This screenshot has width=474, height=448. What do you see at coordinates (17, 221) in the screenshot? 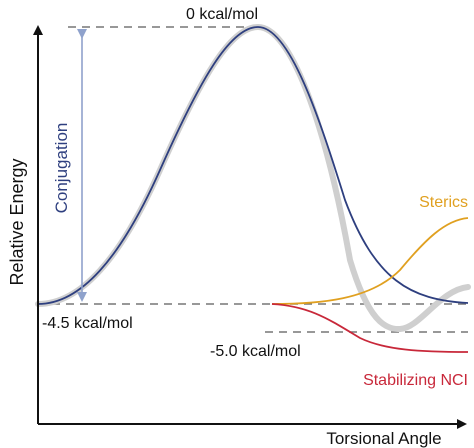
I see `y-axis-label: Relative Energy` at bounding box center [17, 221].